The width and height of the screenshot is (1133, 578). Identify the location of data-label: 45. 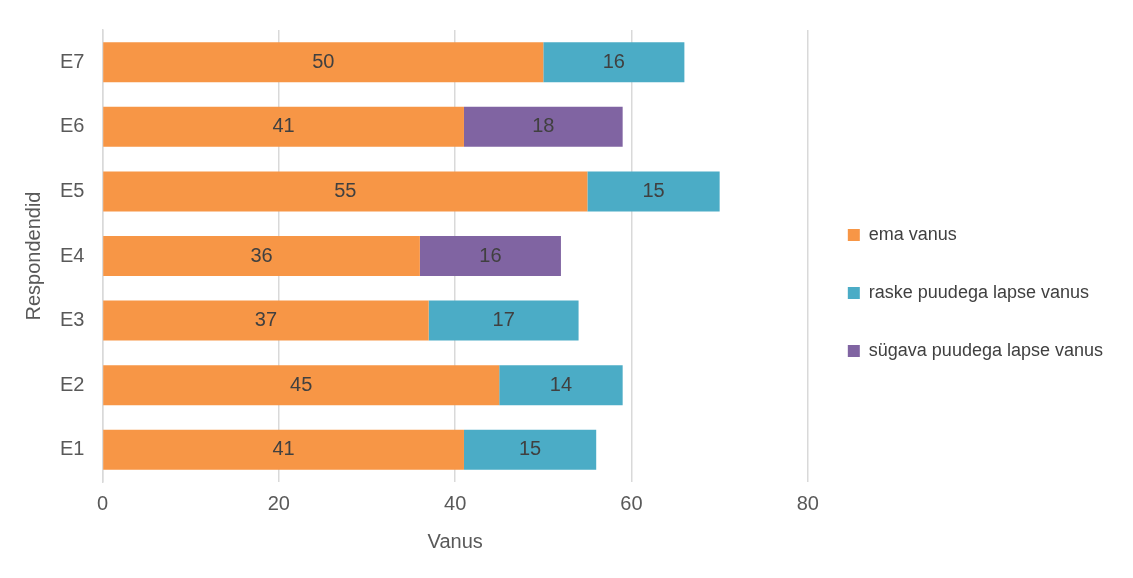
(301, 383).